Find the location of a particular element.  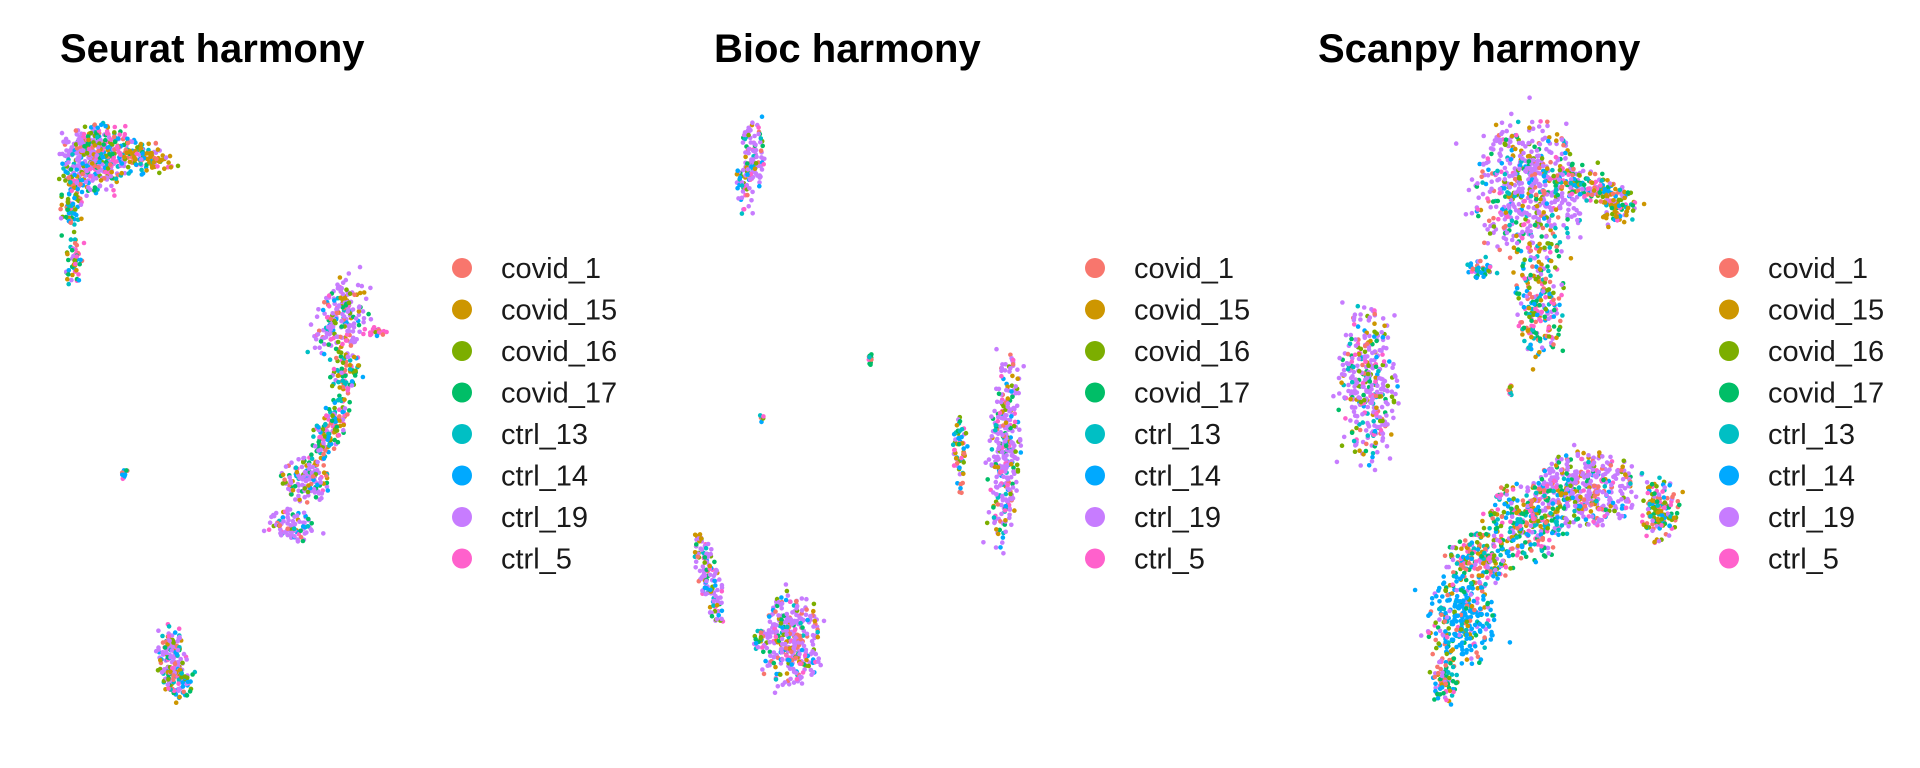

legend-label: covid_17 is located at coordinates (559, 394).